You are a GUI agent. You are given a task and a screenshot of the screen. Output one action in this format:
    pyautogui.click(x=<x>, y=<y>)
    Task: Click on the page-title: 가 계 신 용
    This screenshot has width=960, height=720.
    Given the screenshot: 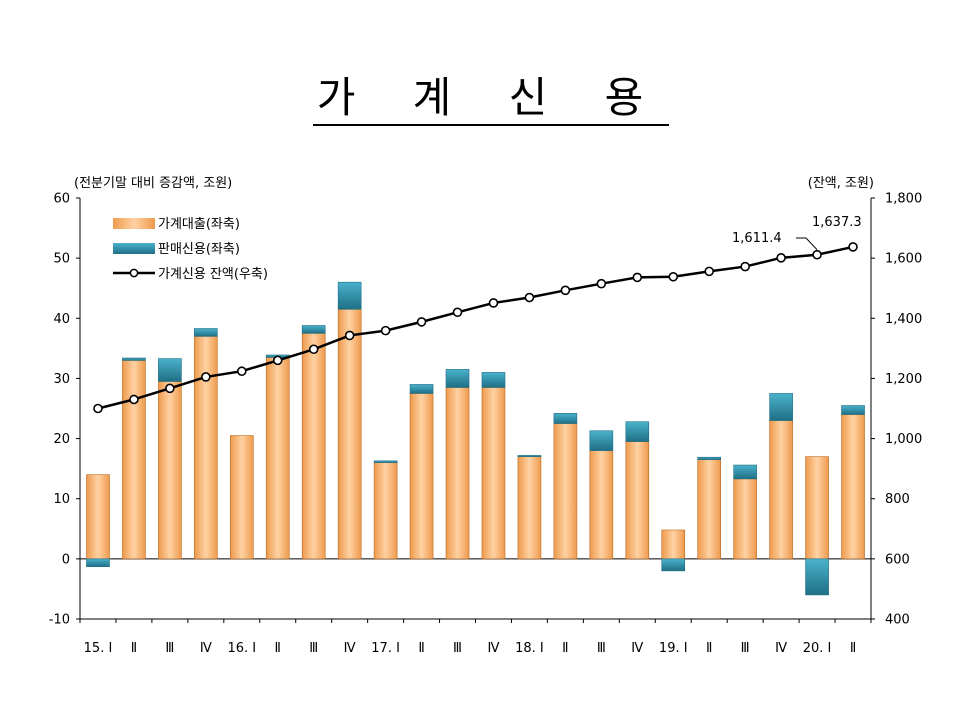 What is the action you would take?
    pyautogui.click(x=480, y=95)
    